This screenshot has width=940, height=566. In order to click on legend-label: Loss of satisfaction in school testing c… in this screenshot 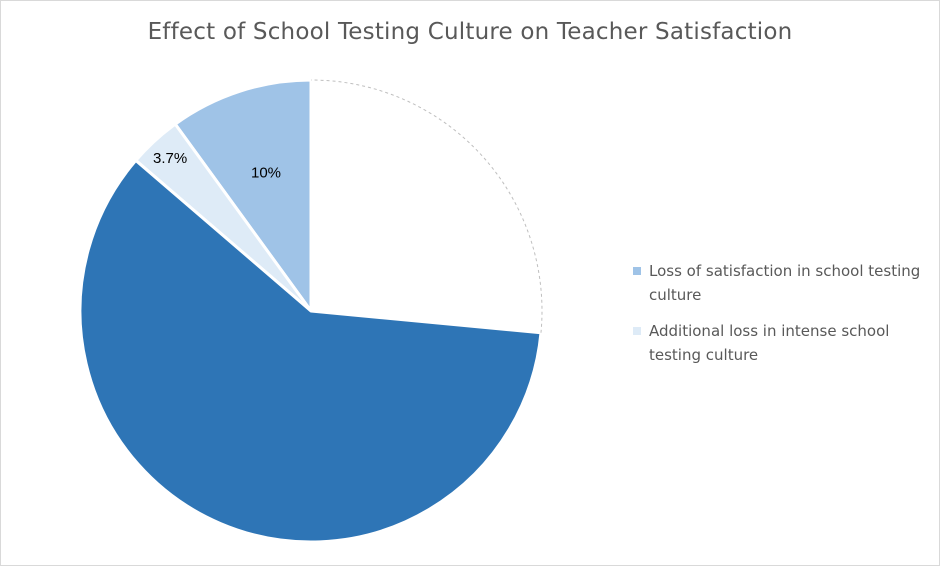, I will do `click(785, 283)`.